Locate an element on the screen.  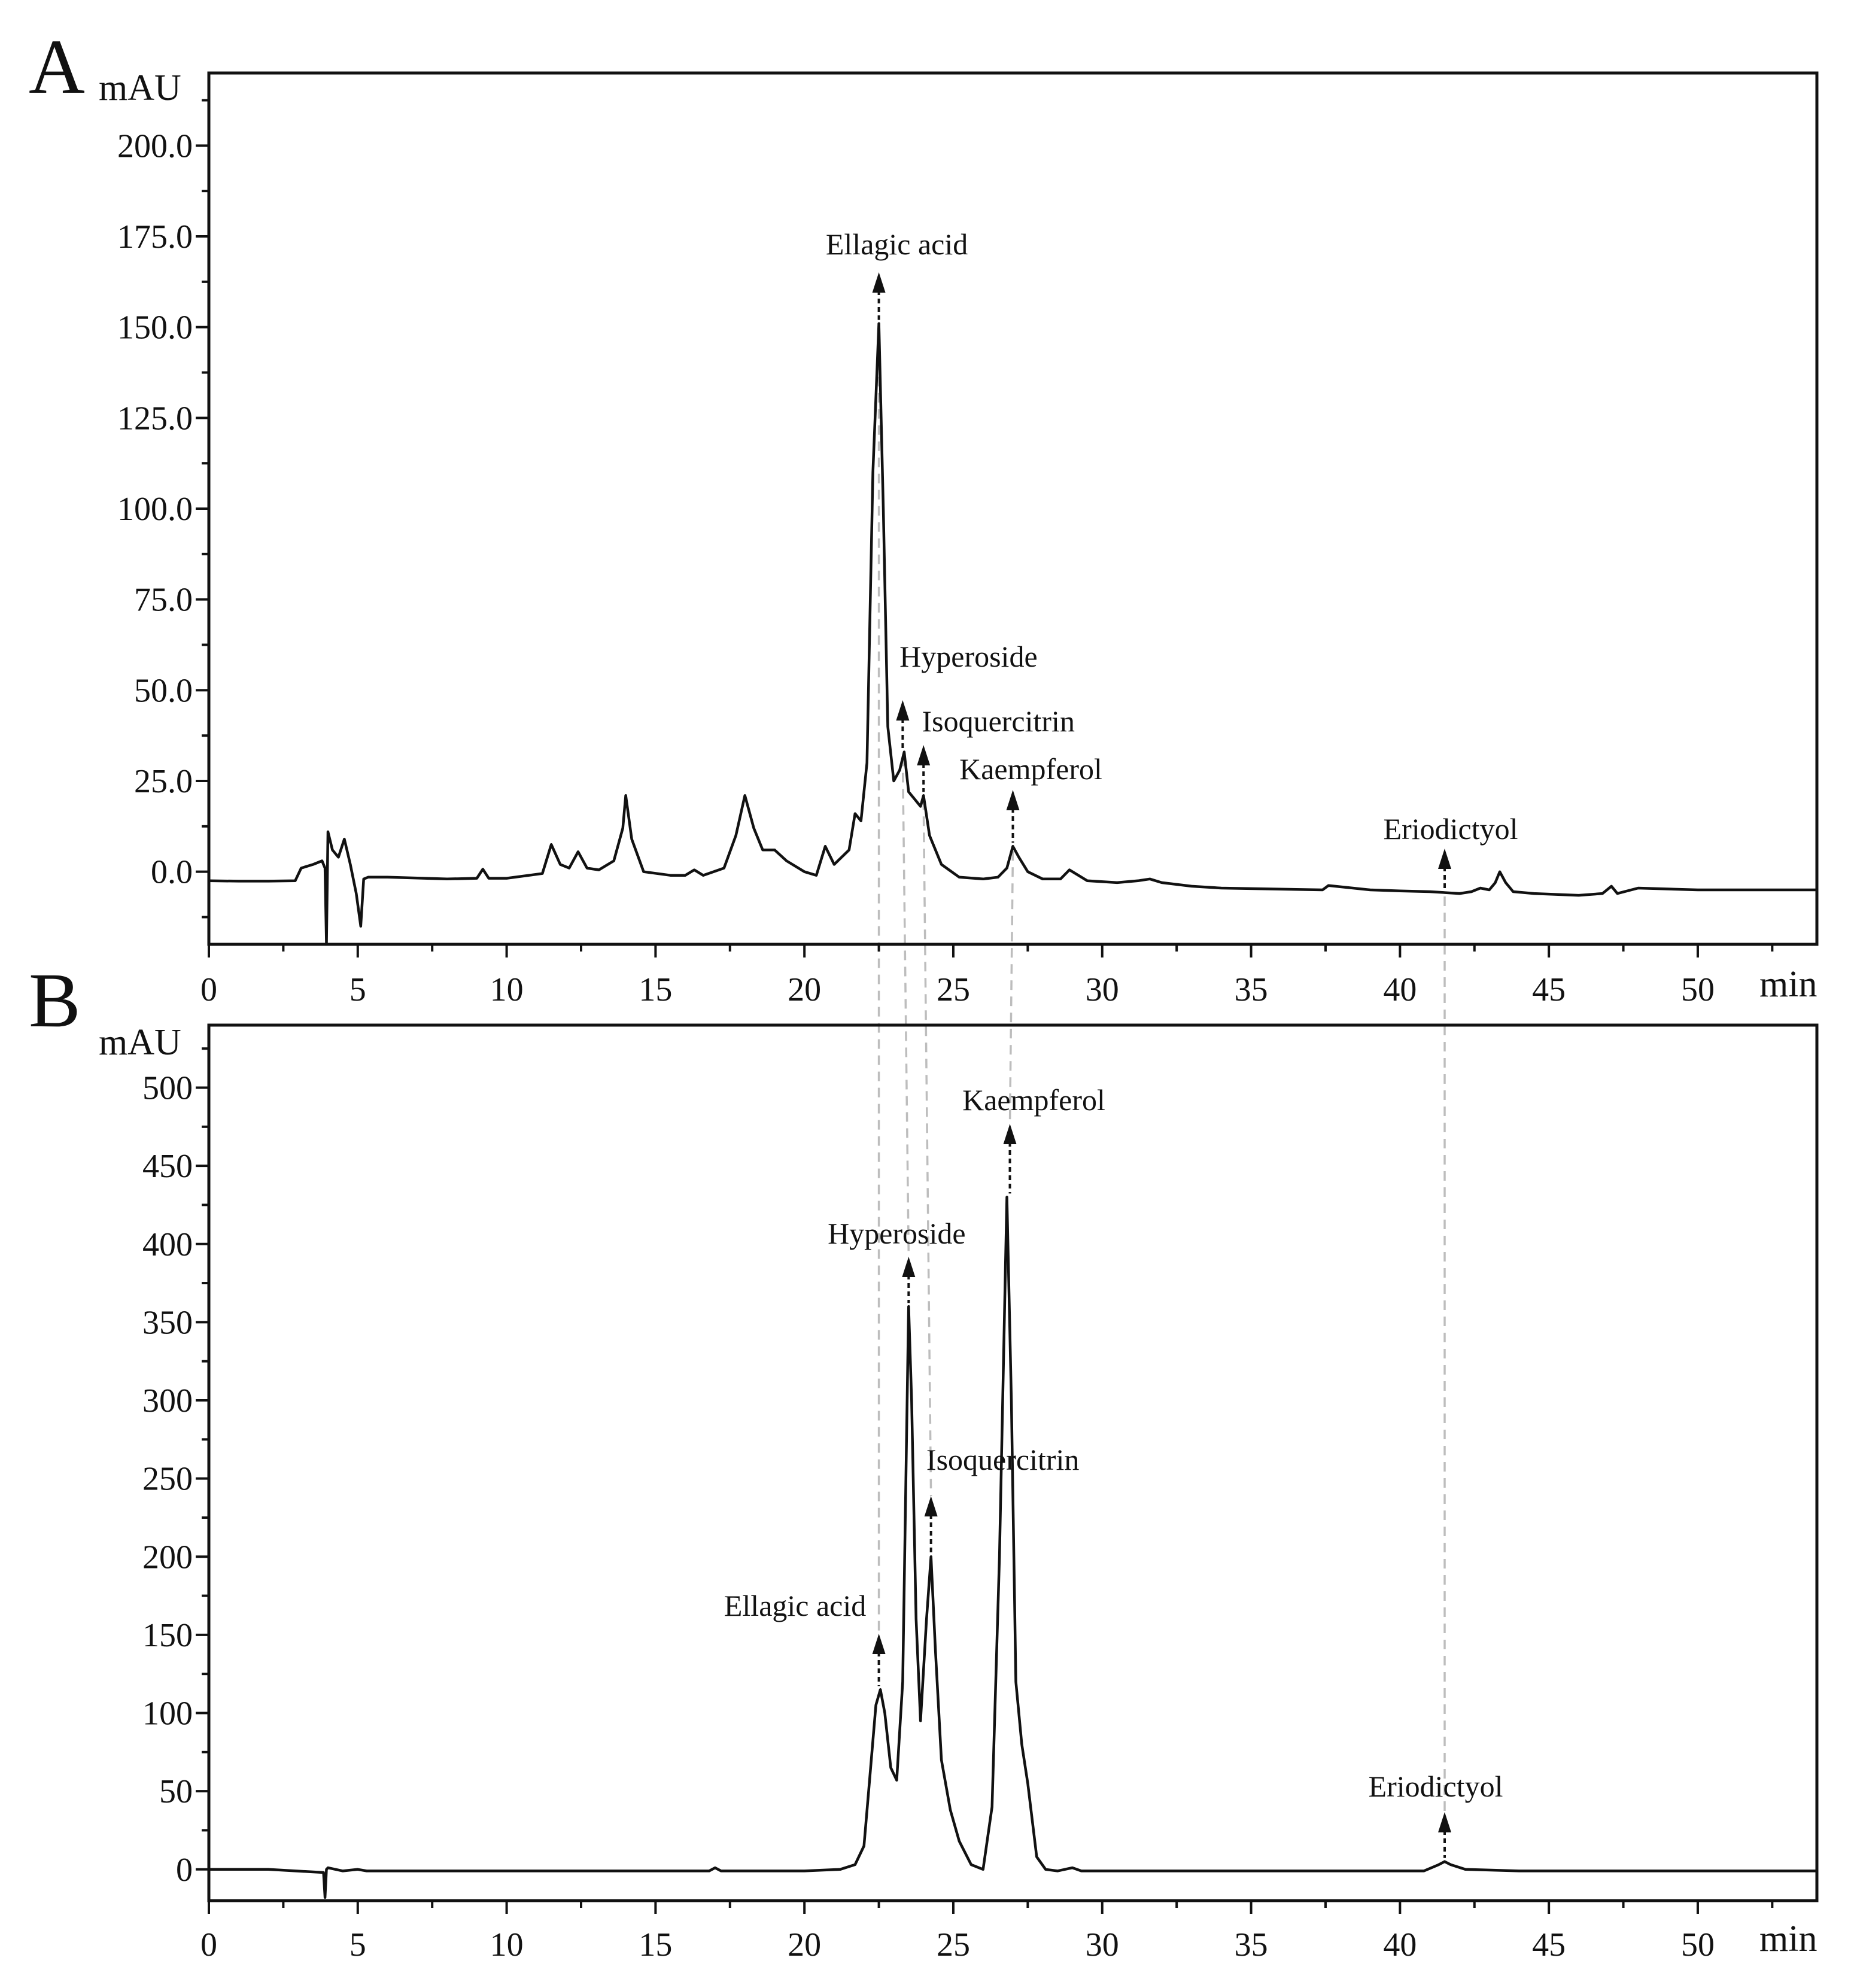
y-tick-label: 500 is located at coordinates (168, 1088).